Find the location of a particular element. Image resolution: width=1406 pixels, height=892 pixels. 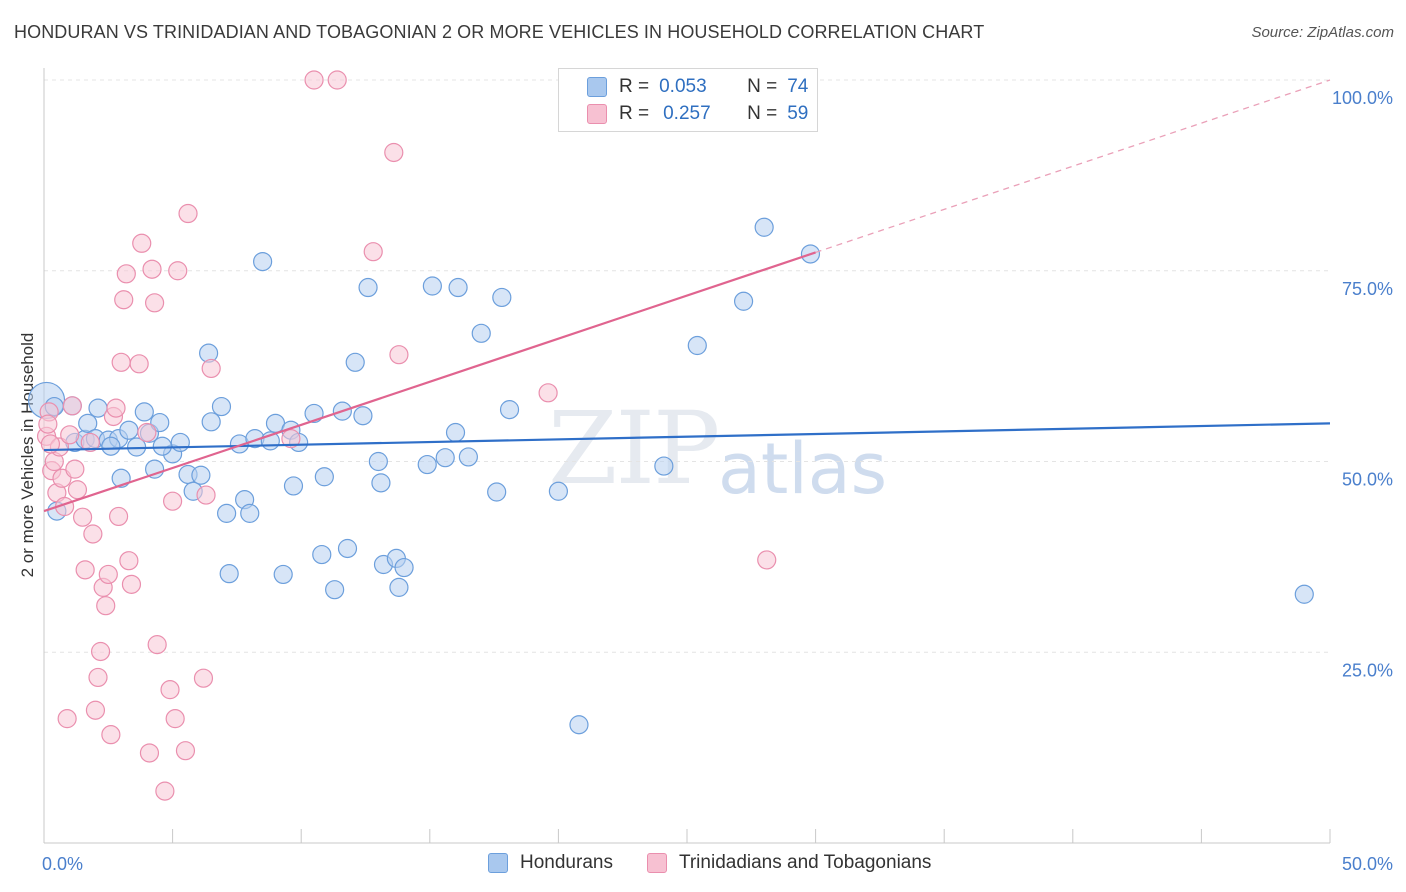

y-tick-label: 25.0% is located at coordinates (1367, 670).